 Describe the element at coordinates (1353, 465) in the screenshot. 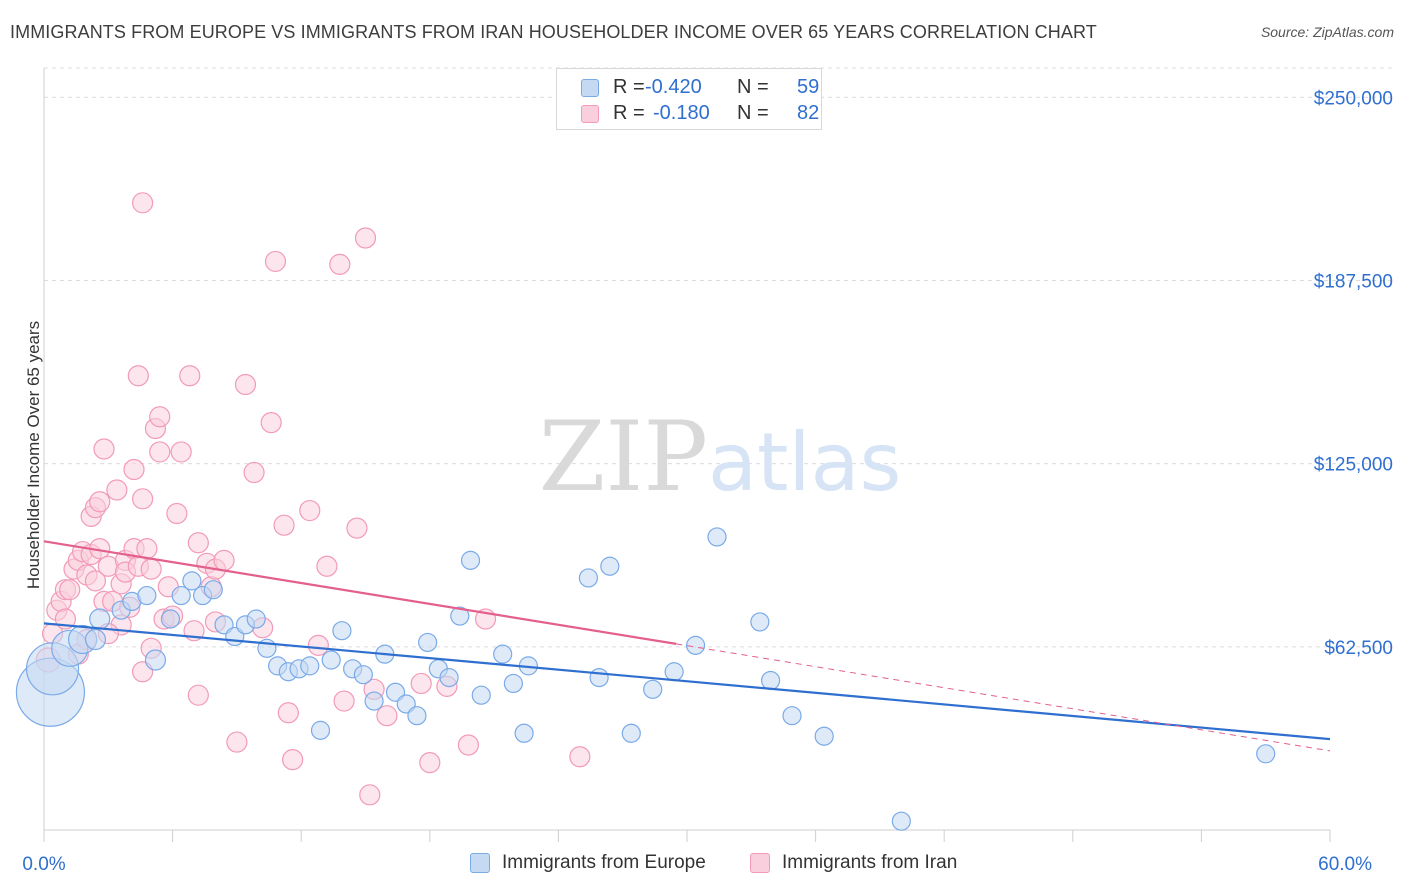

I see `y-tick-label: $125,000` at that location.